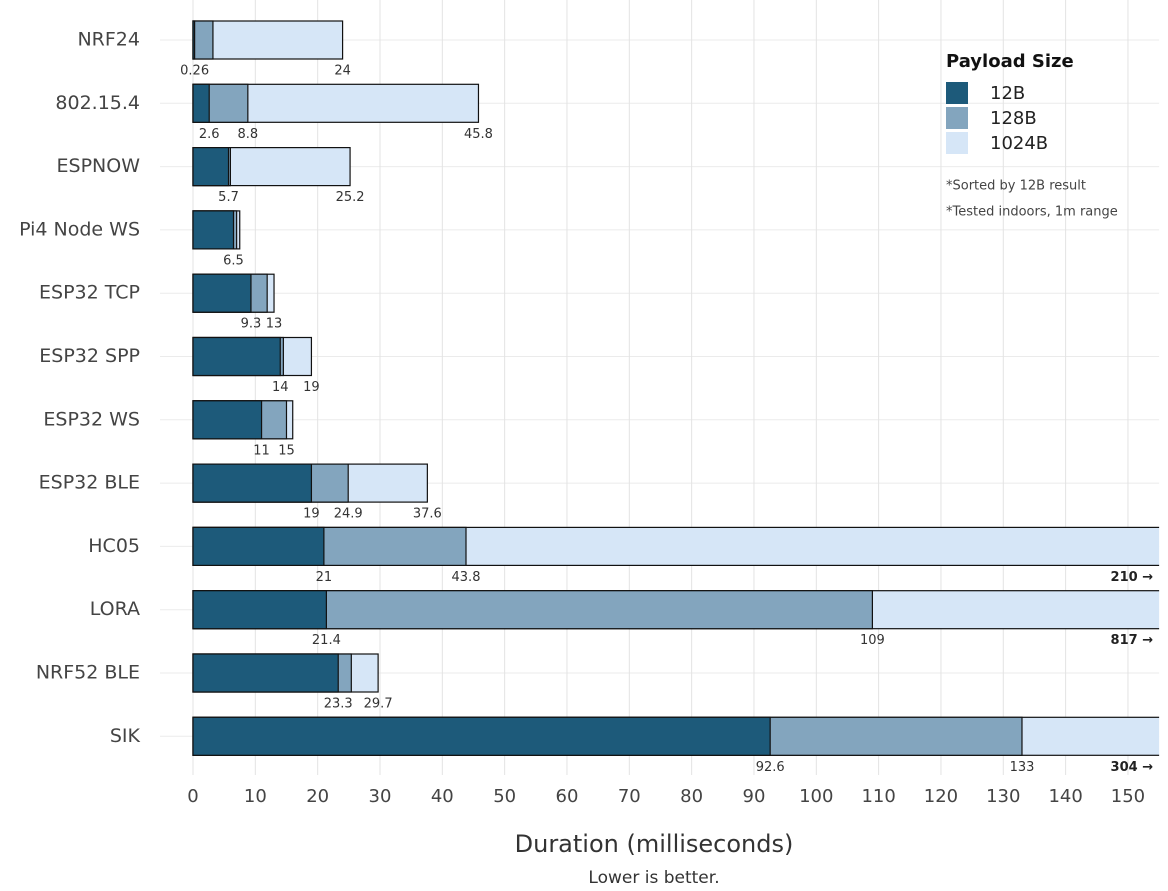 The width and height of the screenshot is (1168, 891). Describe the element at coordinates (878, 796) in the screenshot. I see `x-tick-label: 110` at that location.